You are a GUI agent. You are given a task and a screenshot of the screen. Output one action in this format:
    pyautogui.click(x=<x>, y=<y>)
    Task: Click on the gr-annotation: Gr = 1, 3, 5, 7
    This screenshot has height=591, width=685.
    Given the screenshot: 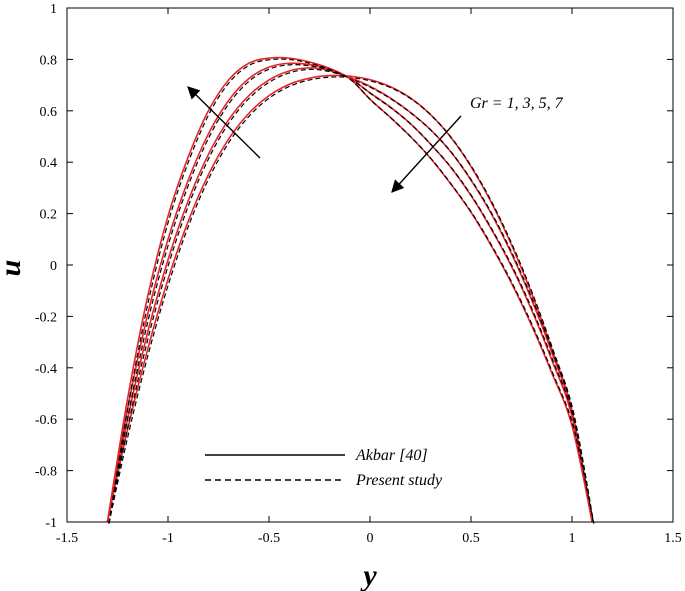 What is the action you would take?
    pyautogui.click(x=517, y=103)
    